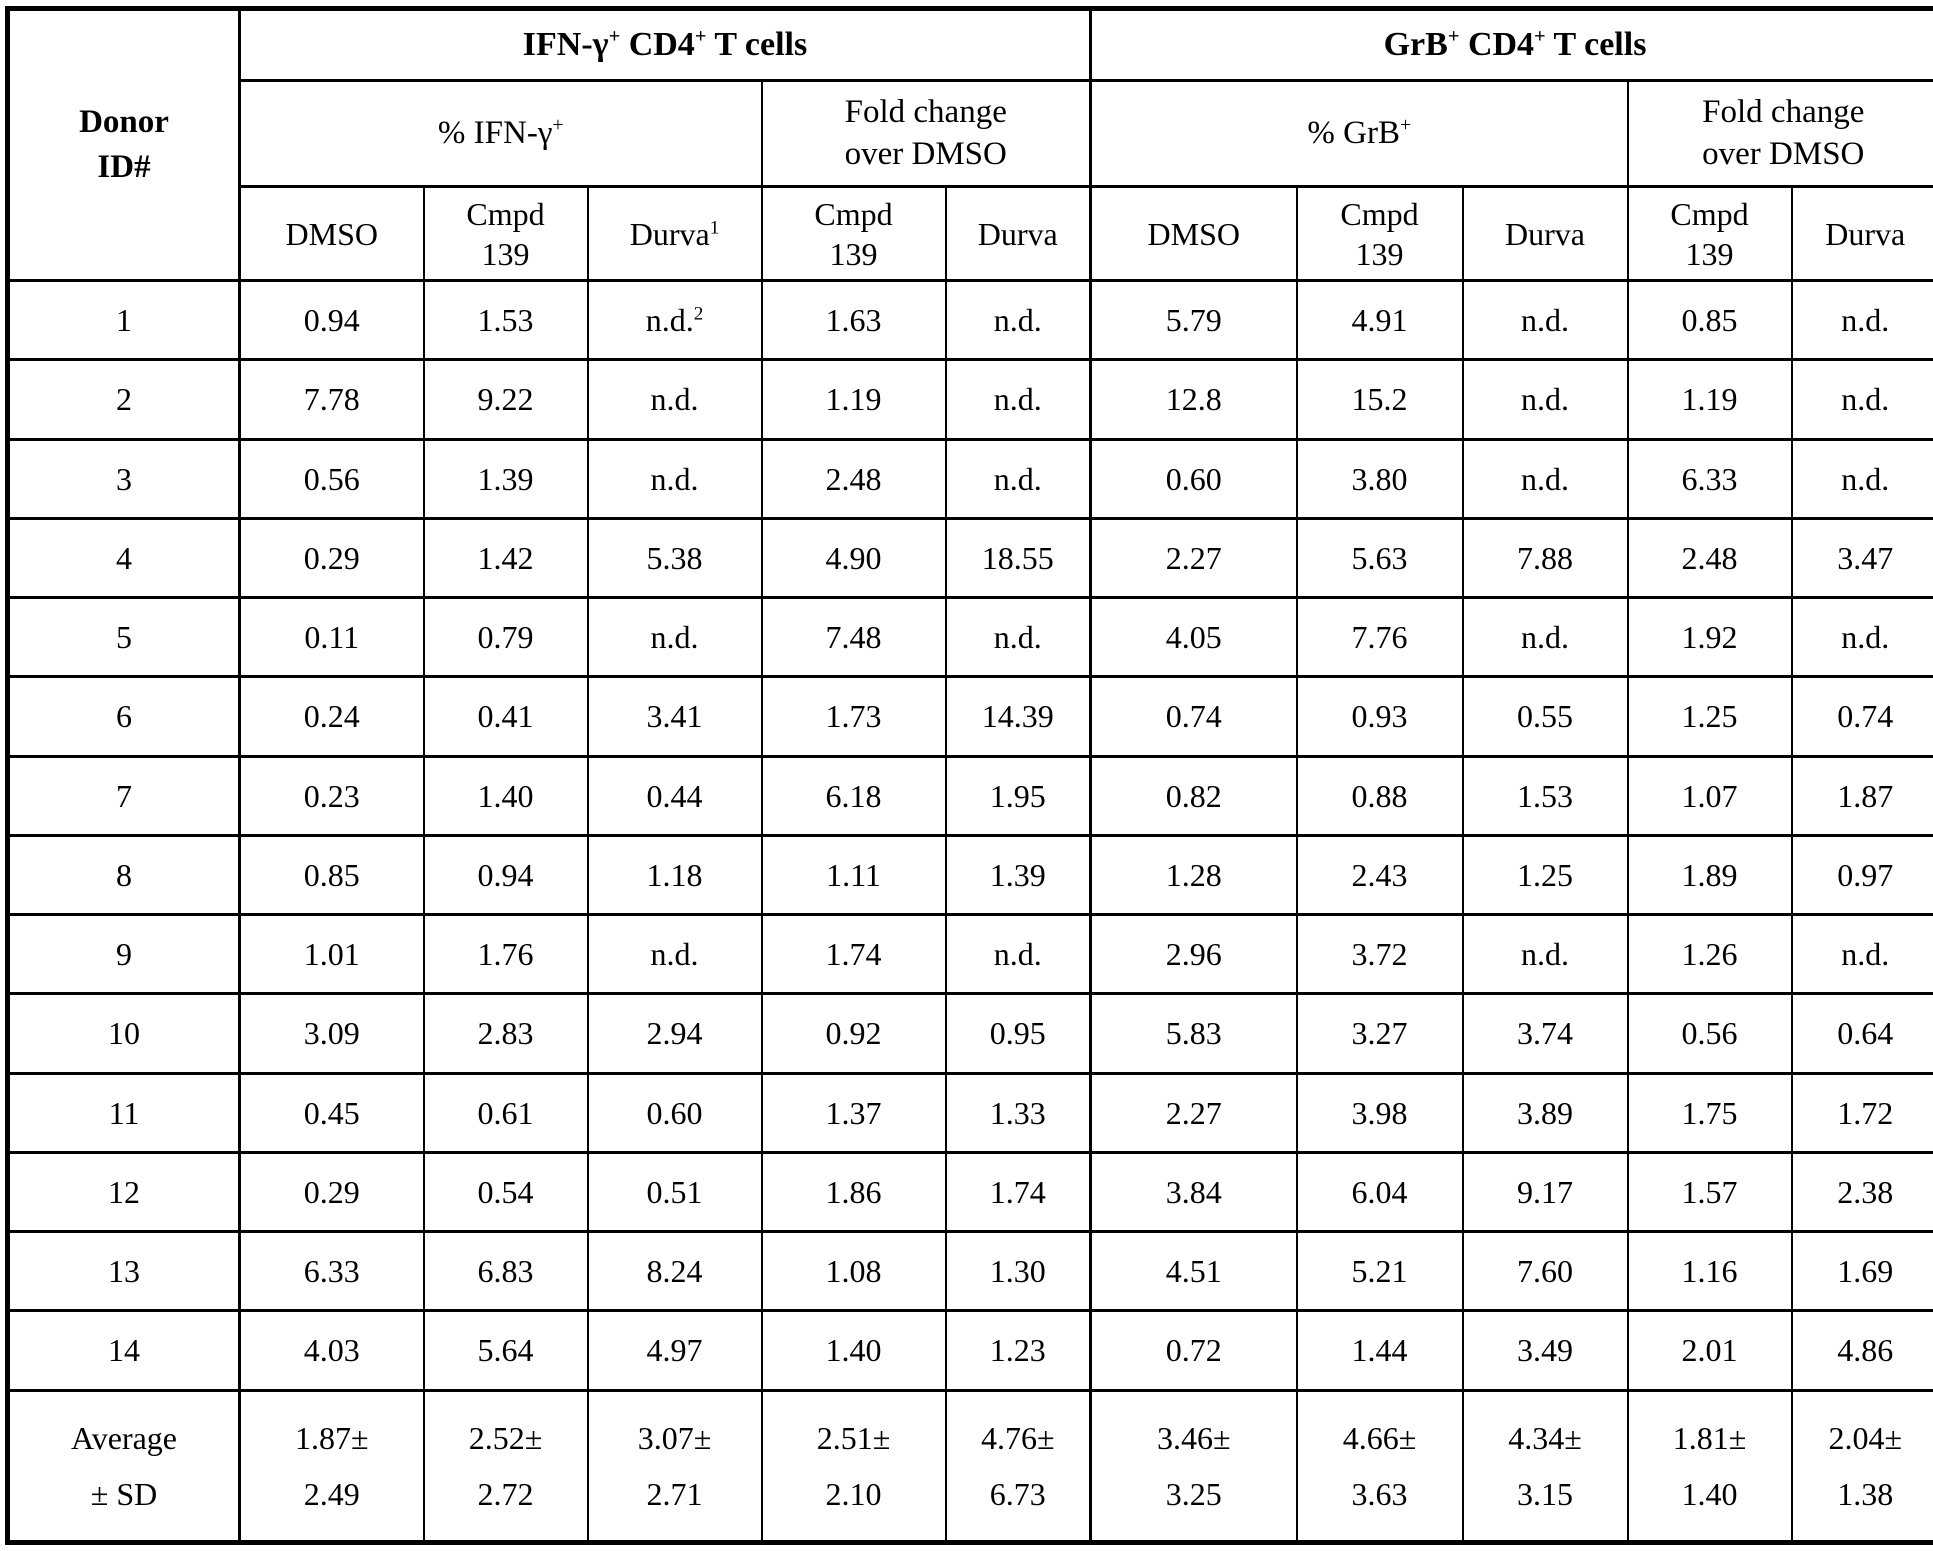  Describe the element at coordinates (1709, 233) in the screenshot. I see `col-header-cmpd139-fc-grb: Cmpd 139` at that location.